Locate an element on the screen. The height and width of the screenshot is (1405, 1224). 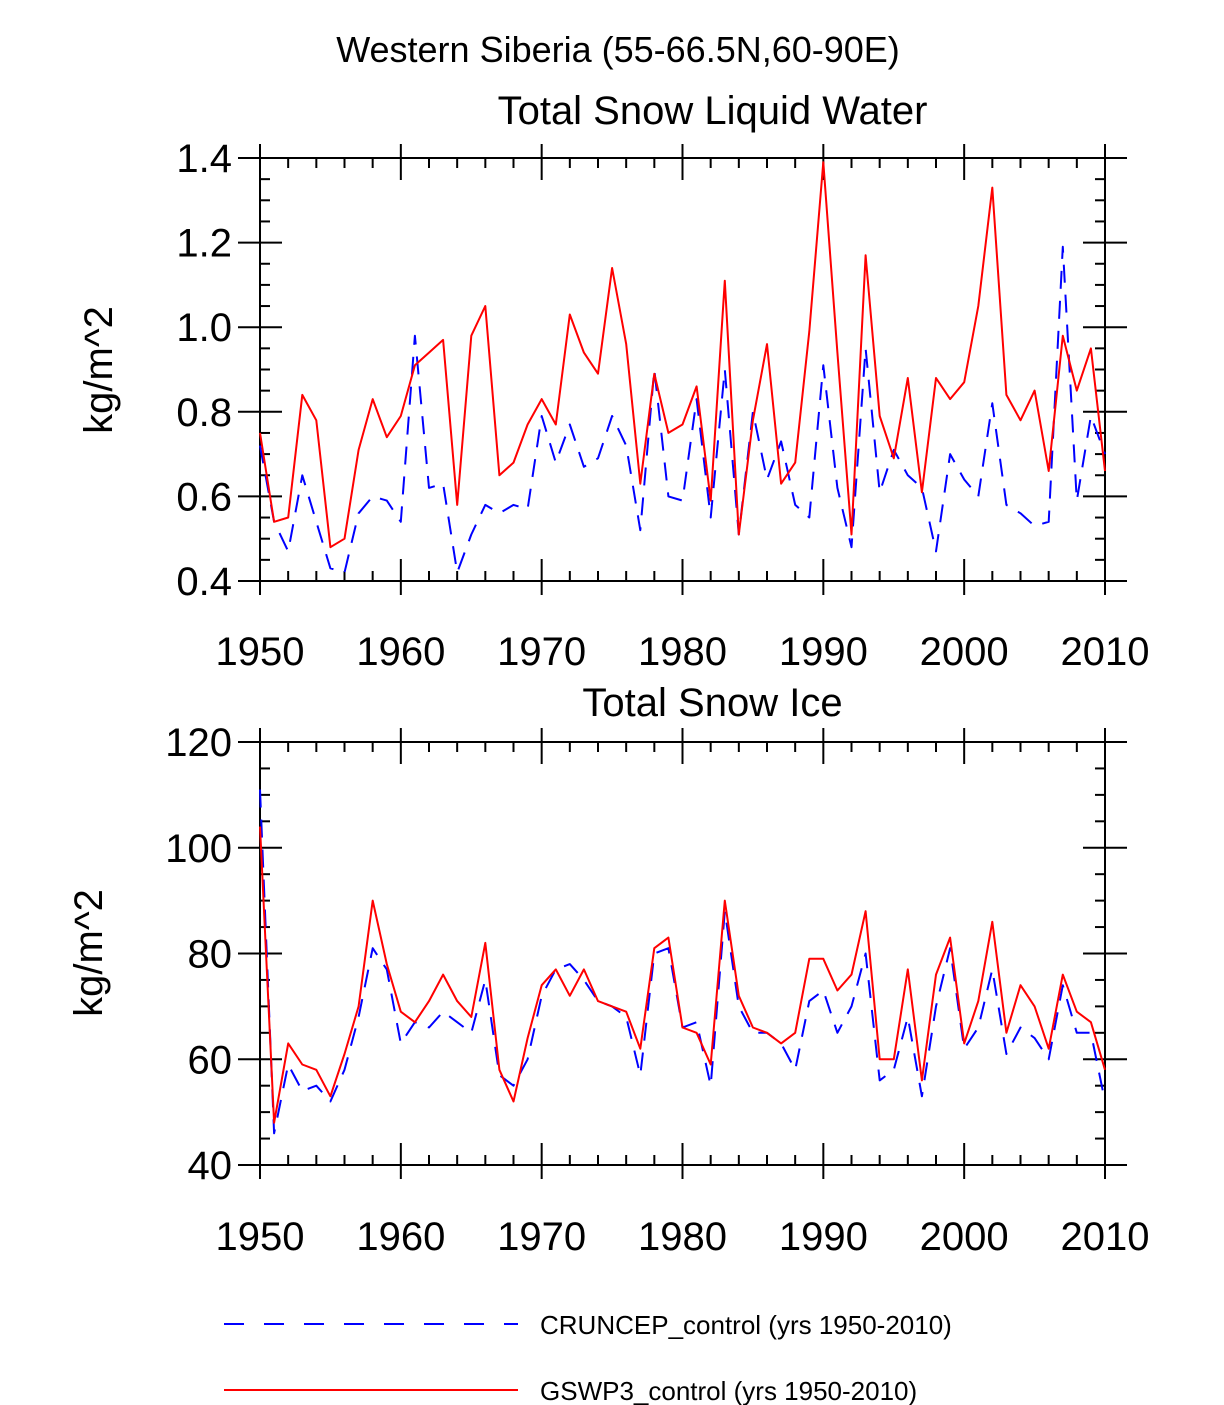
panel-title: Total Snow Liquid Water is located at coordinates (713, 111).